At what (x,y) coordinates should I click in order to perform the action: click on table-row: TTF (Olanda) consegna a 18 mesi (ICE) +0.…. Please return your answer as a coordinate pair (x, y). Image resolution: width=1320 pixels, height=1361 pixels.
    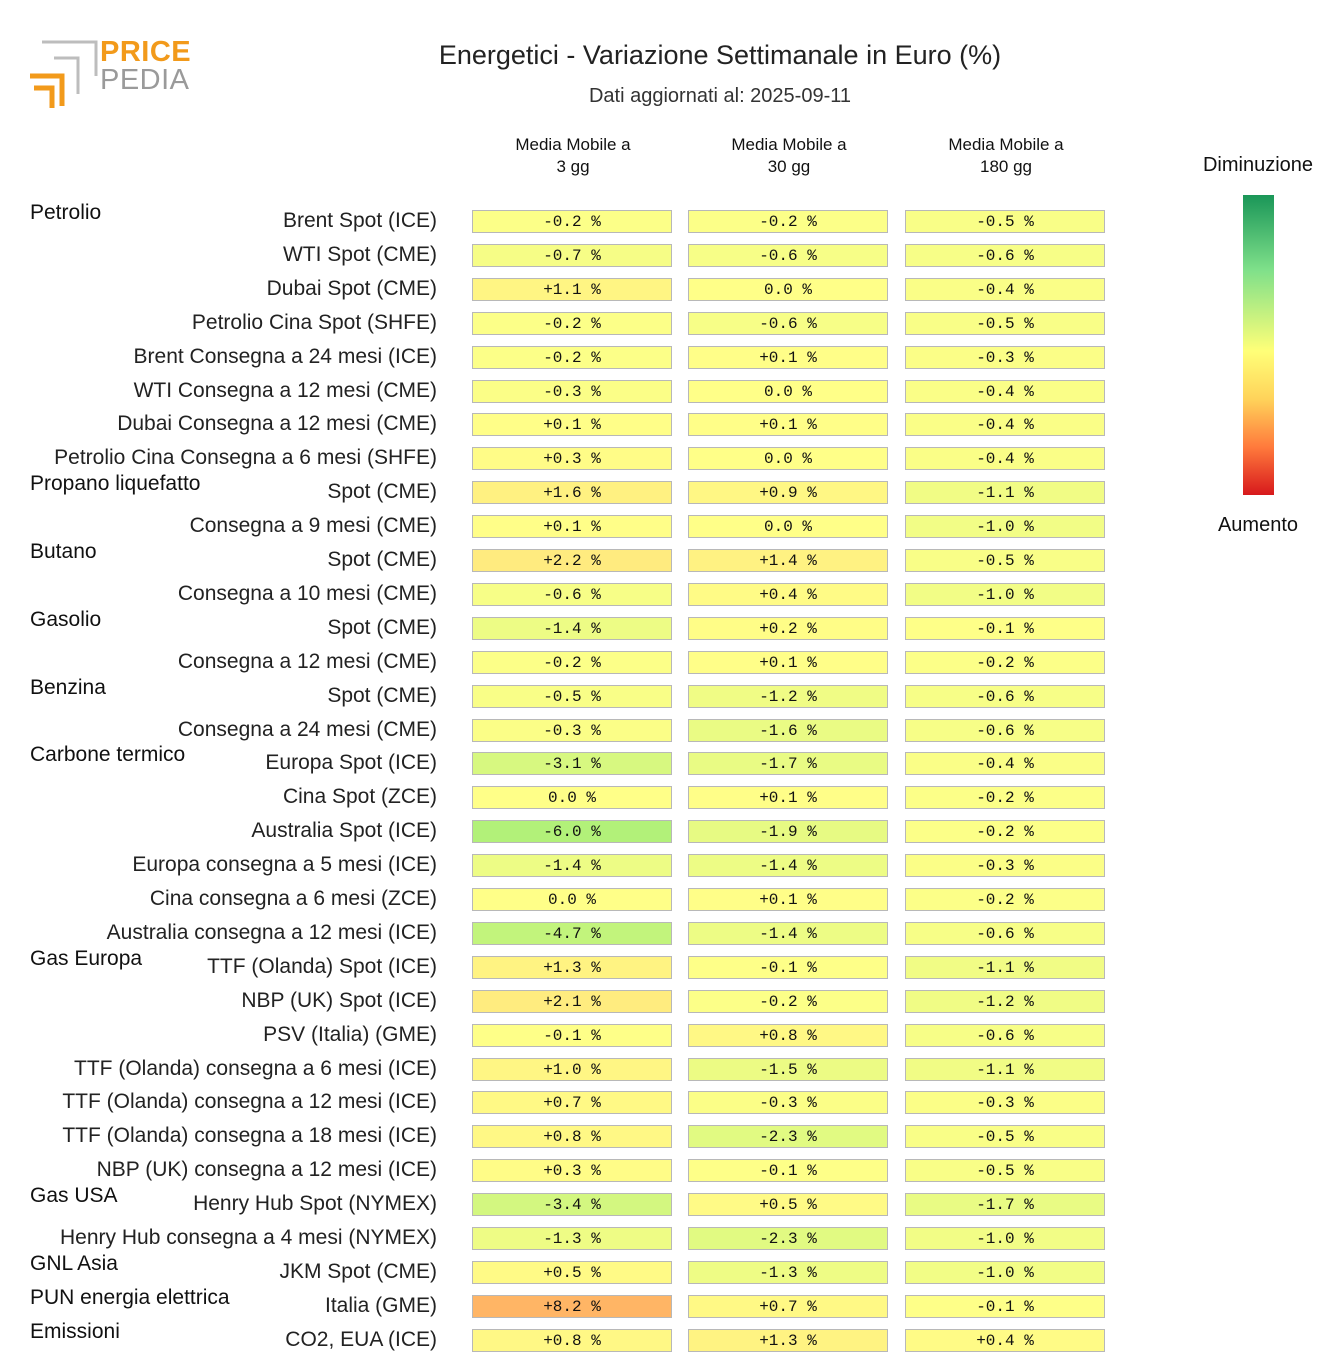
    Looking at the image, I should click on (560, 1140).